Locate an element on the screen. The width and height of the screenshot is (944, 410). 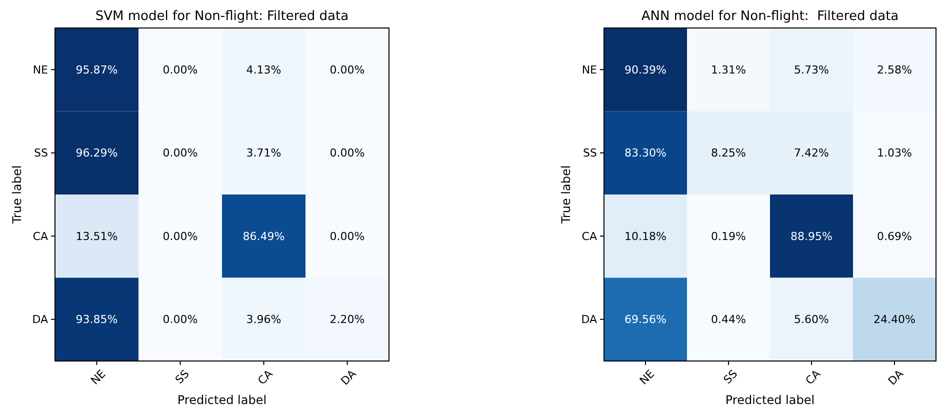
data-label: 5.60% is located at coordinates (811, 319).